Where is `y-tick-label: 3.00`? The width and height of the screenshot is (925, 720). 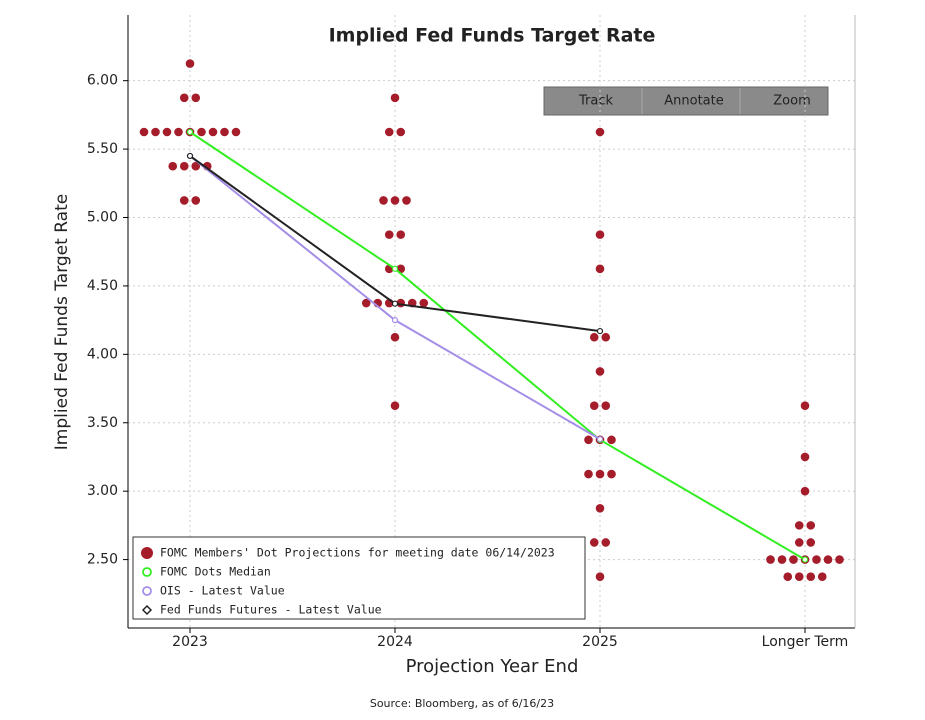
y-tick-label: 3.00 is located at coordinates (102, 491).